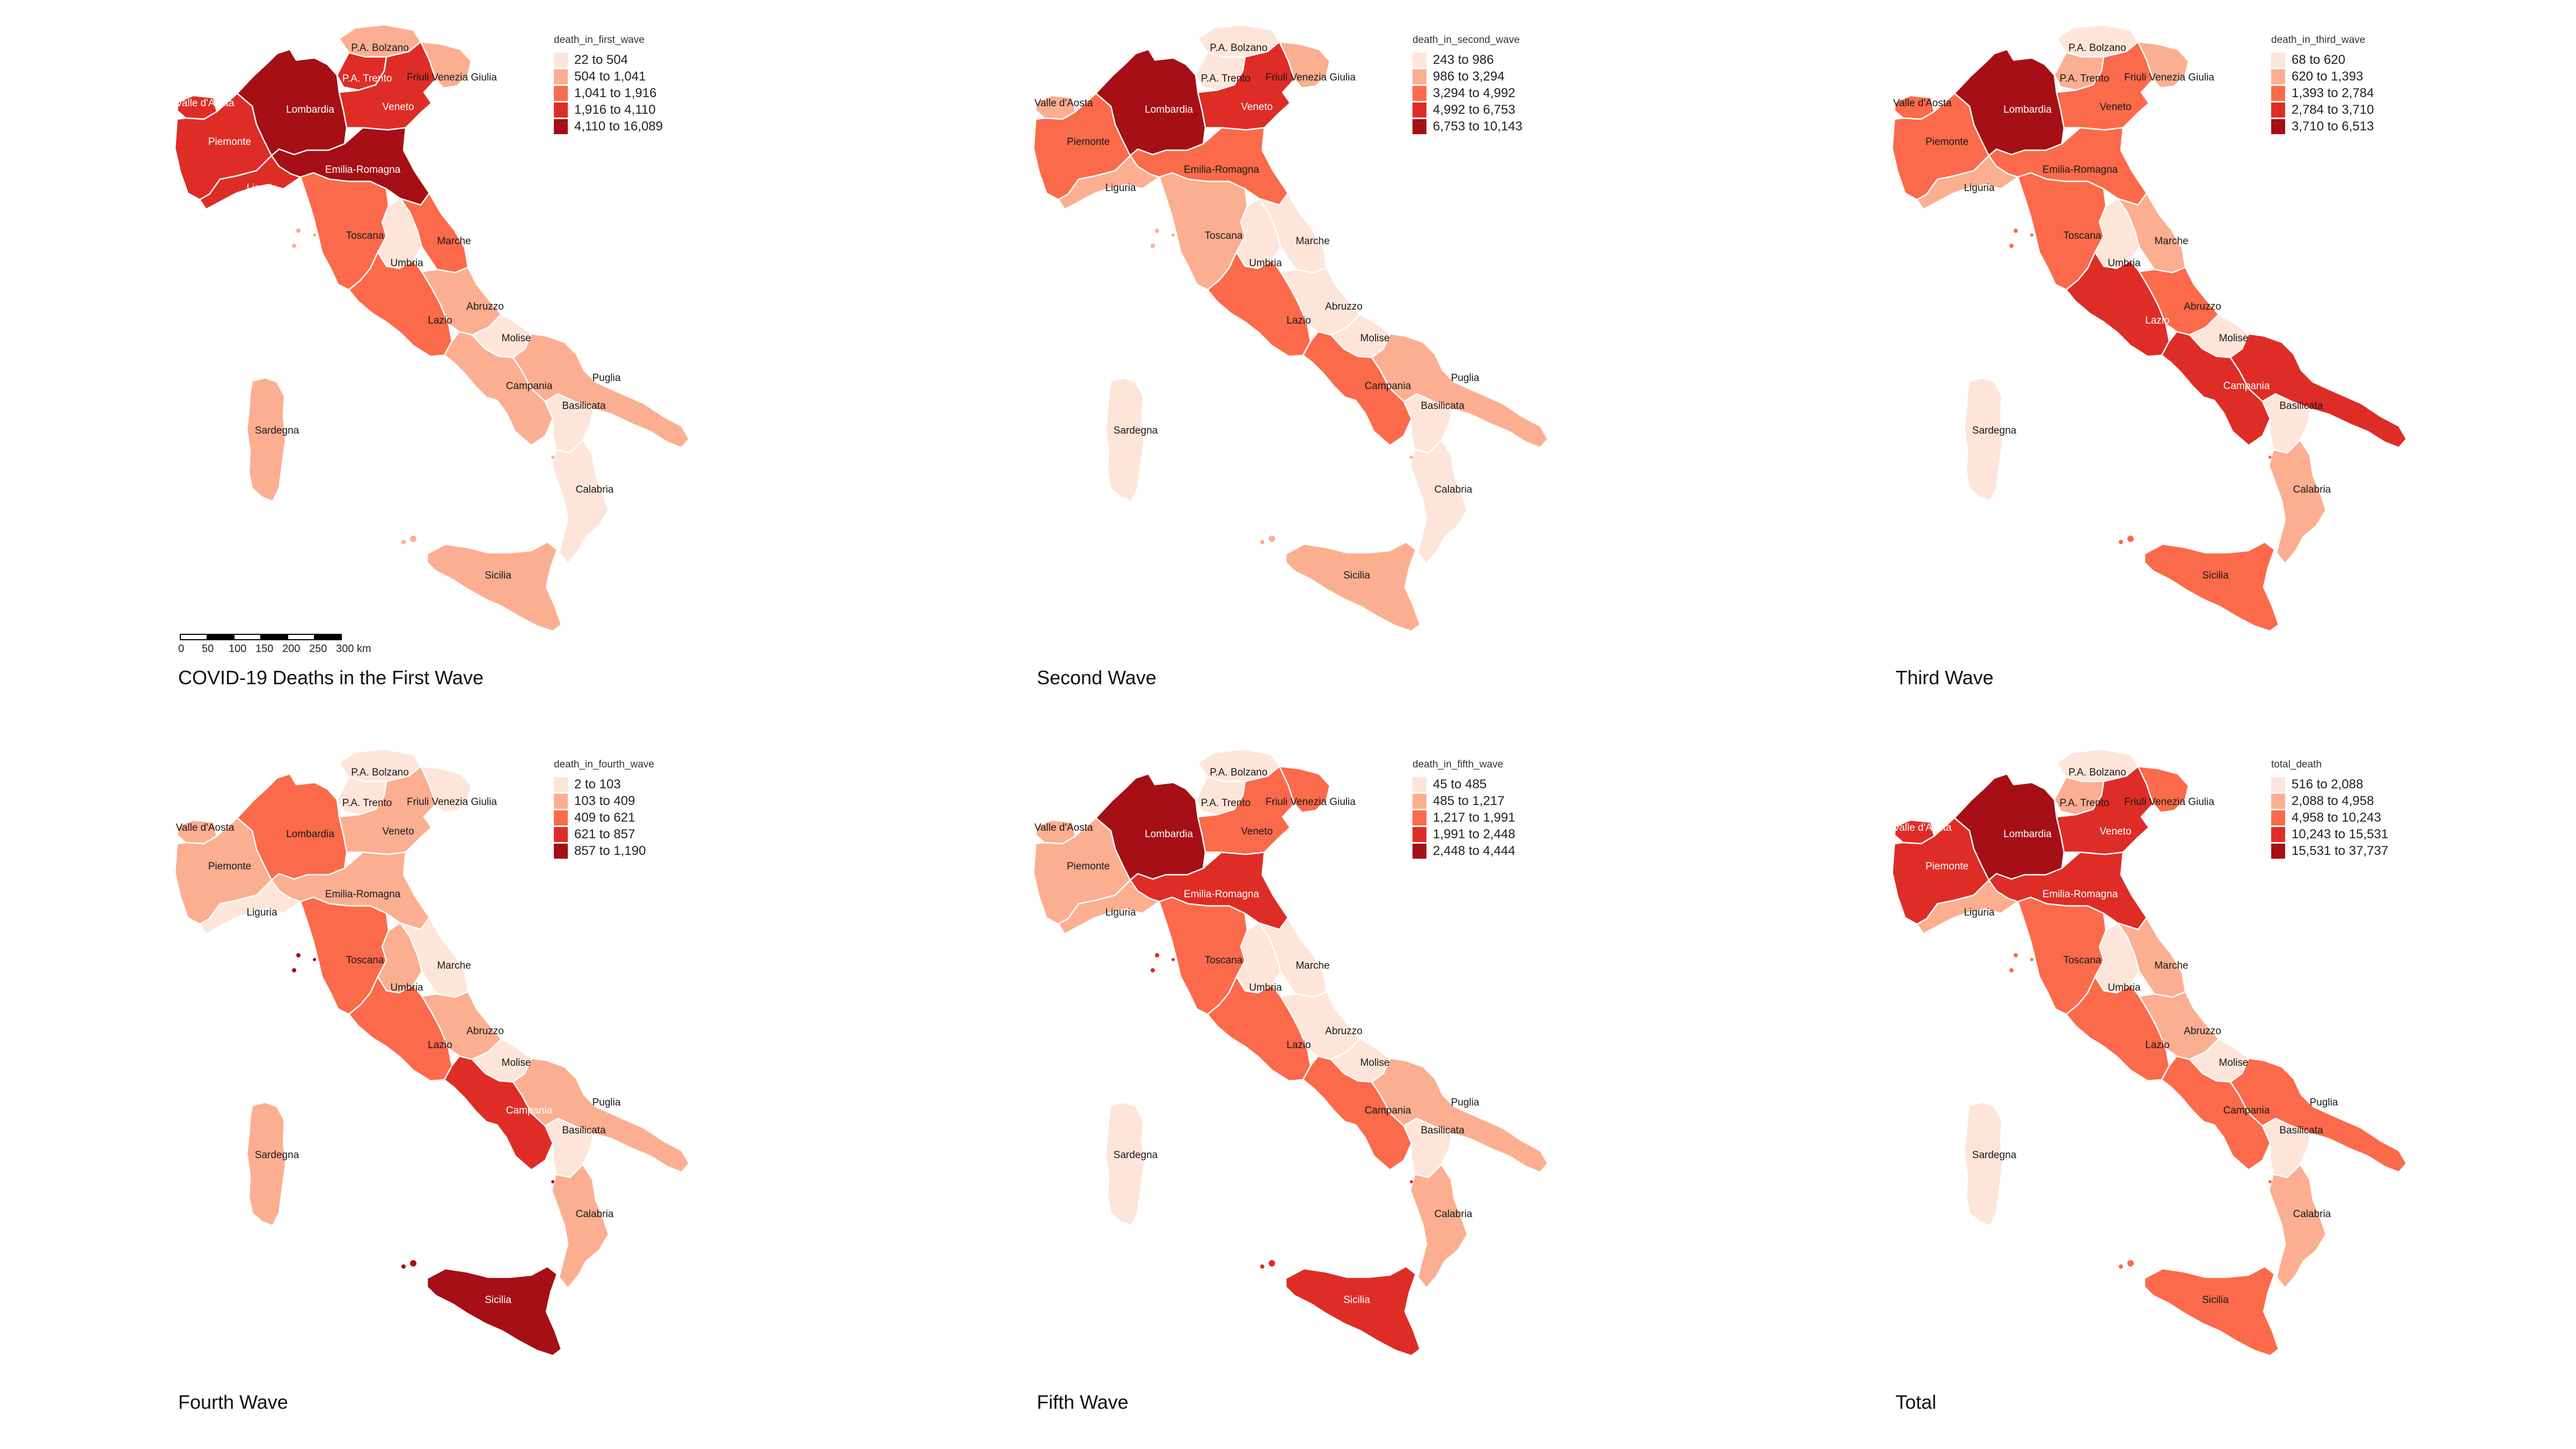 The height and width of the screenshot is (1449, 2576). What do you see at coordinates (604, 817) in the screenshot?
I see `legend-label: 409 to 621` at bounding box center [604, 817].